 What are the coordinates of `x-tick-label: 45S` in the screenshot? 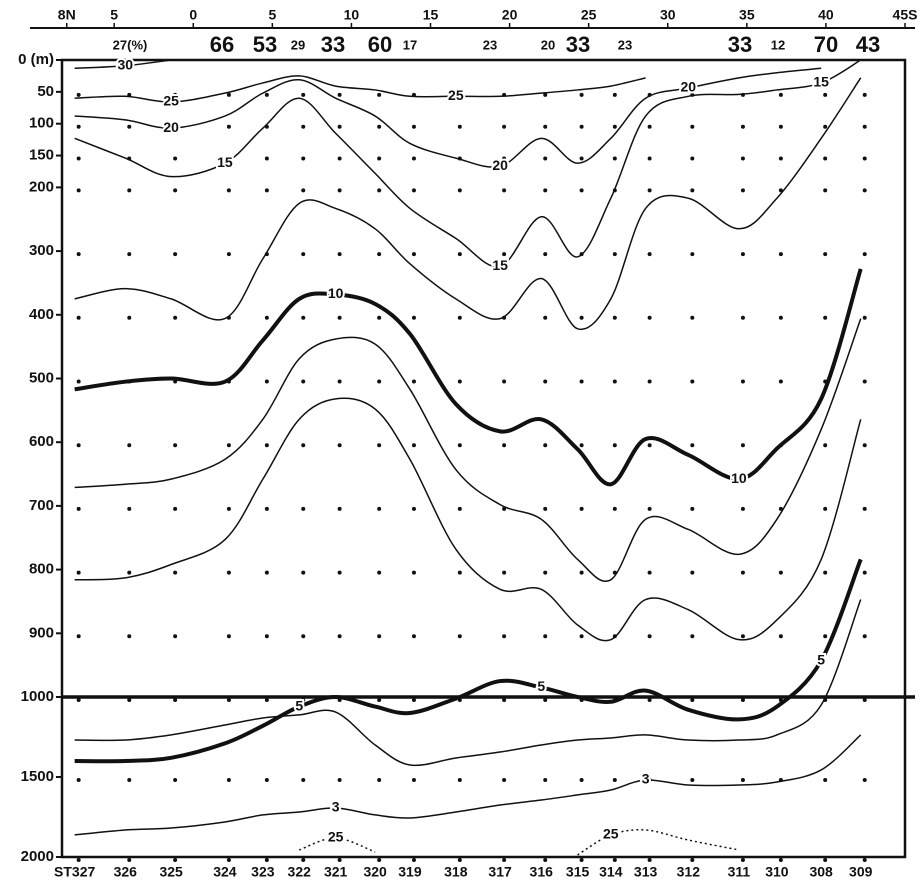 It's located at (905, 15).